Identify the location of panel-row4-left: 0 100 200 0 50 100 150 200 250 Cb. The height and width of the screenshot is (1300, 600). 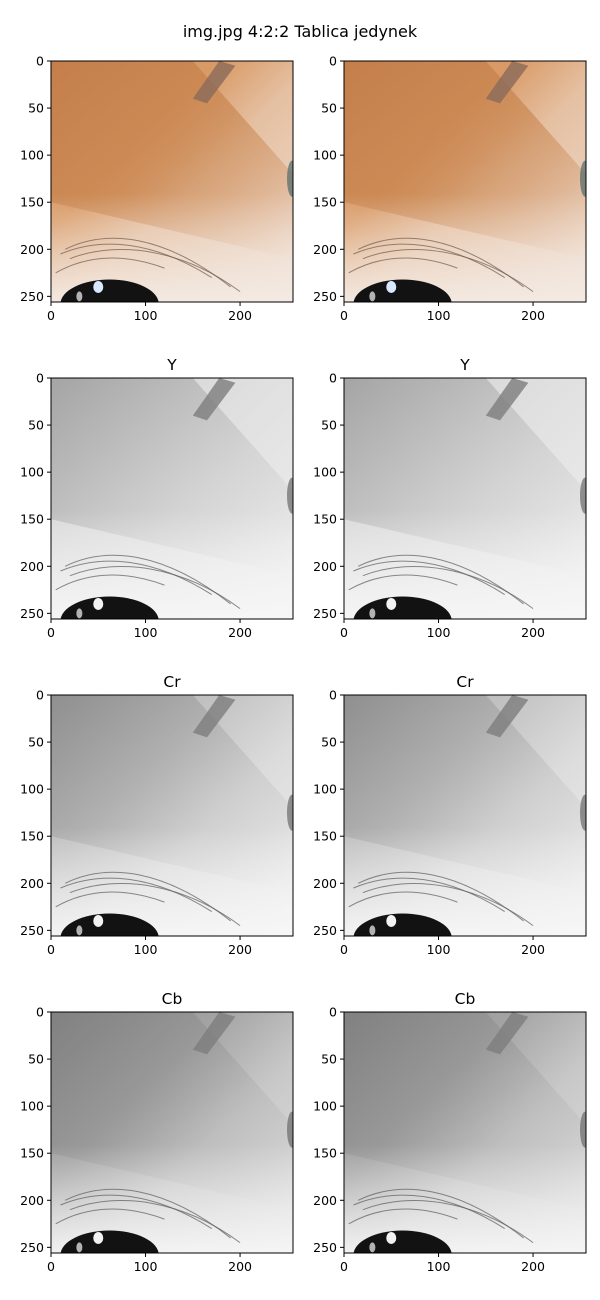
(157, 1132).